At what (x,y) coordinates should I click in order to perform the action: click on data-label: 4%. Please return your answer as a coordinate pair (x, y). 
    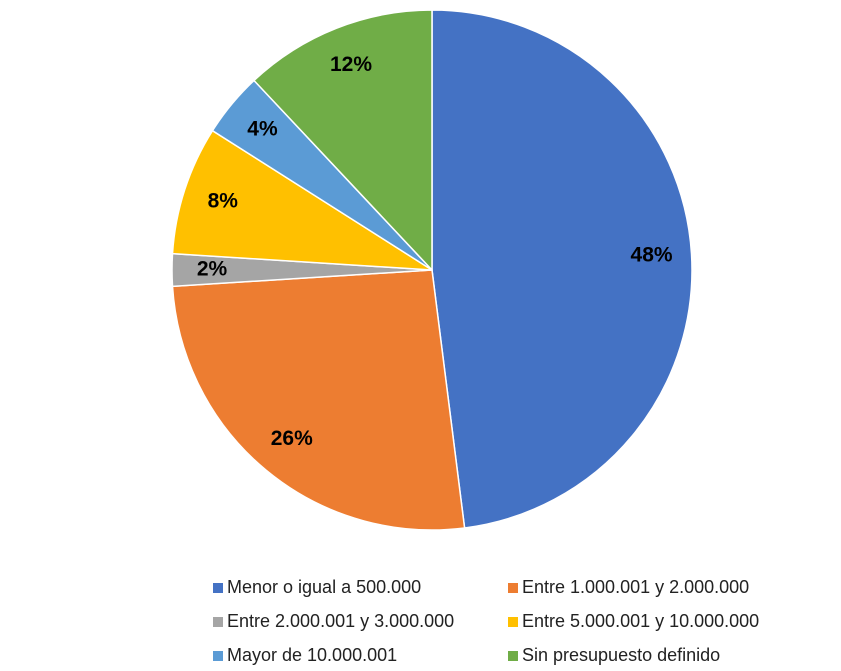
    Looking at the image, I should click on (262, 128).